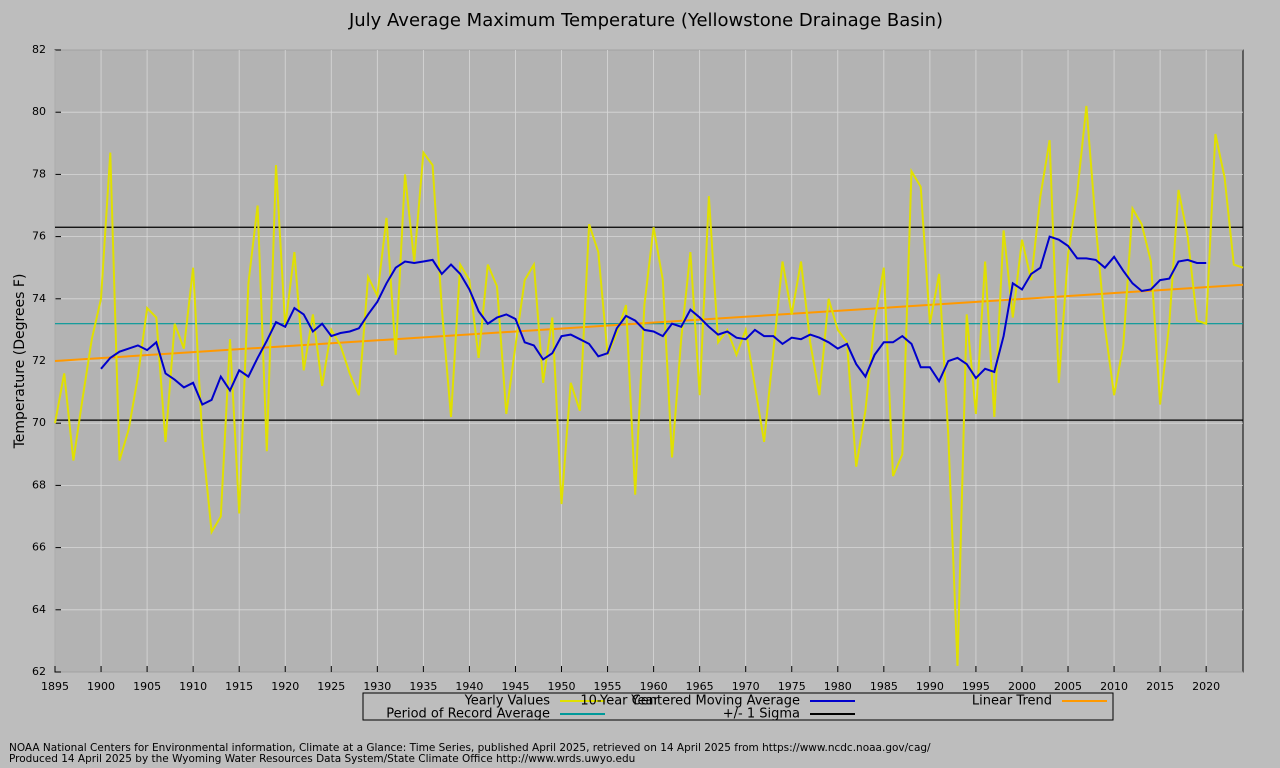 The height and width of the screenshot is (768, 1280). Describe the element at coordinates (331, 686) in the screenshot. I see `x-tick-label: 1925` at that location.